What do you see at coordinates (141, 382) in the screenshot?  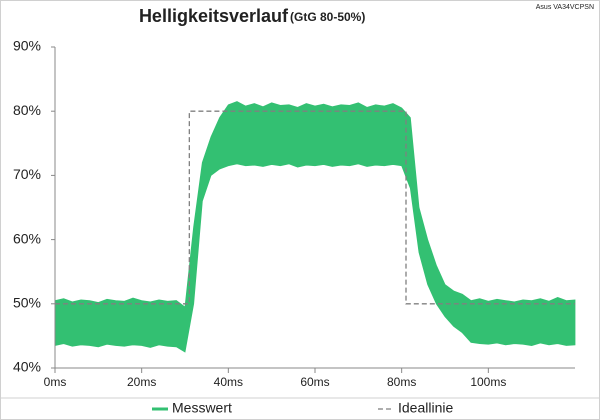 I see `x-tick-label: 20ms` at bounding box center [141, 382].